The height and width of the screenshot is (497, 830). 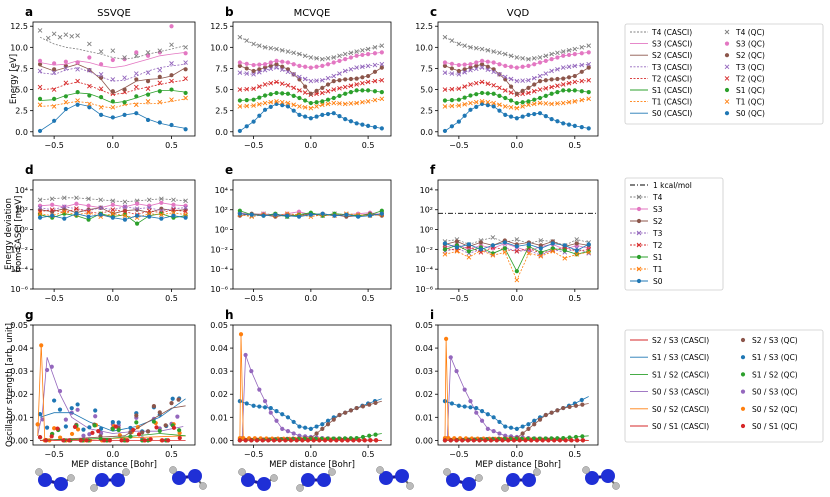 What do you see at coordinates (680, 340) in the screenshot?
I see `legend-osc-label-casci: S2 / S3 (CASCI)` at bounding box center [680, 340].